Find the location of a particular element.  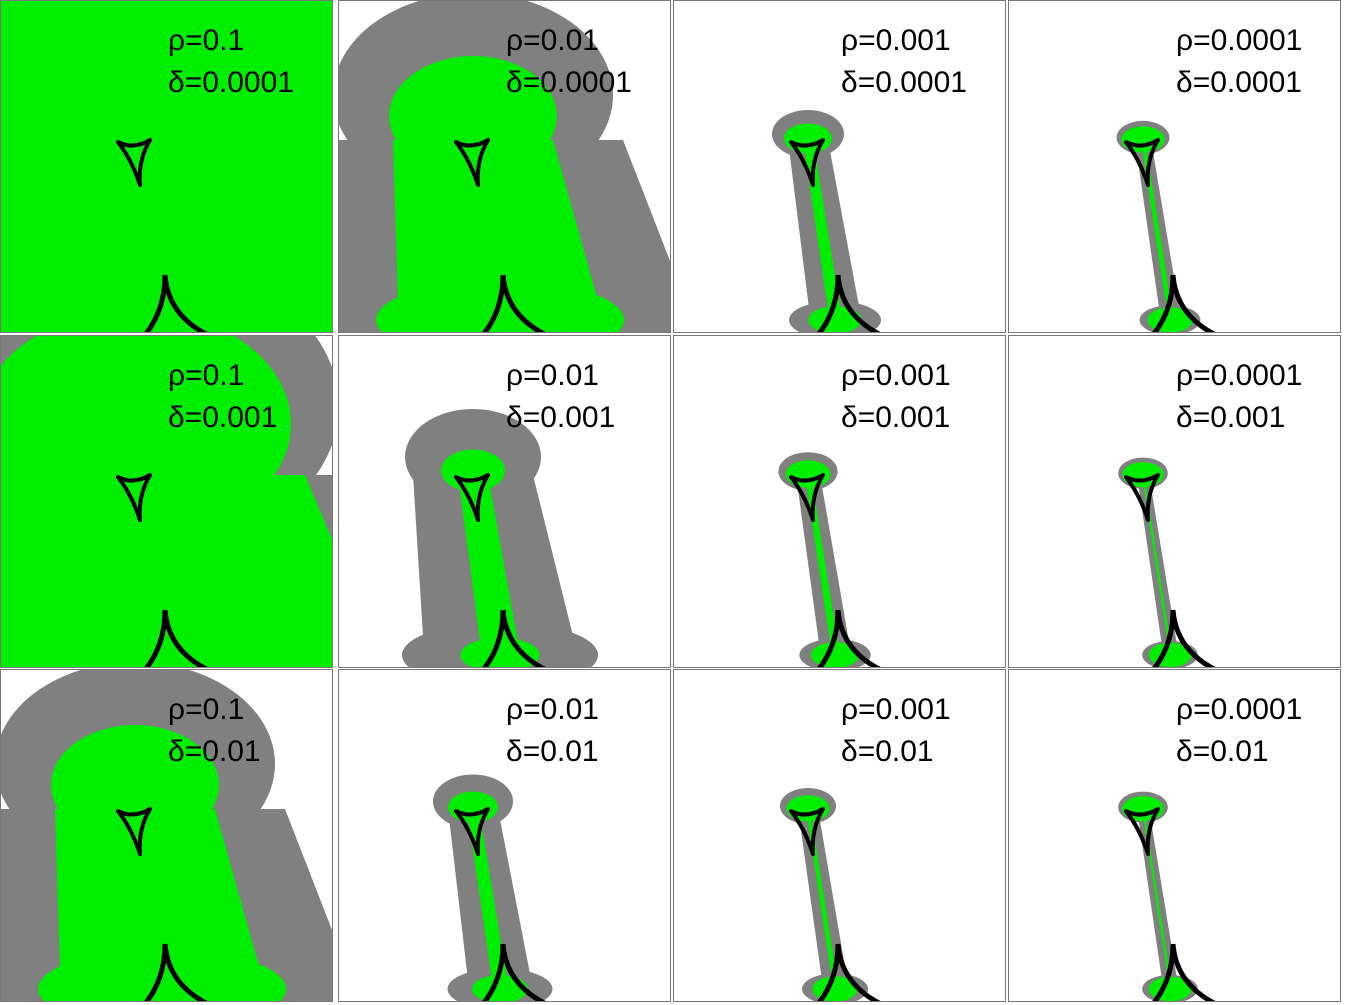

panel: ρ=0.01 δ=0.01 is located at coordinates (504, 835).